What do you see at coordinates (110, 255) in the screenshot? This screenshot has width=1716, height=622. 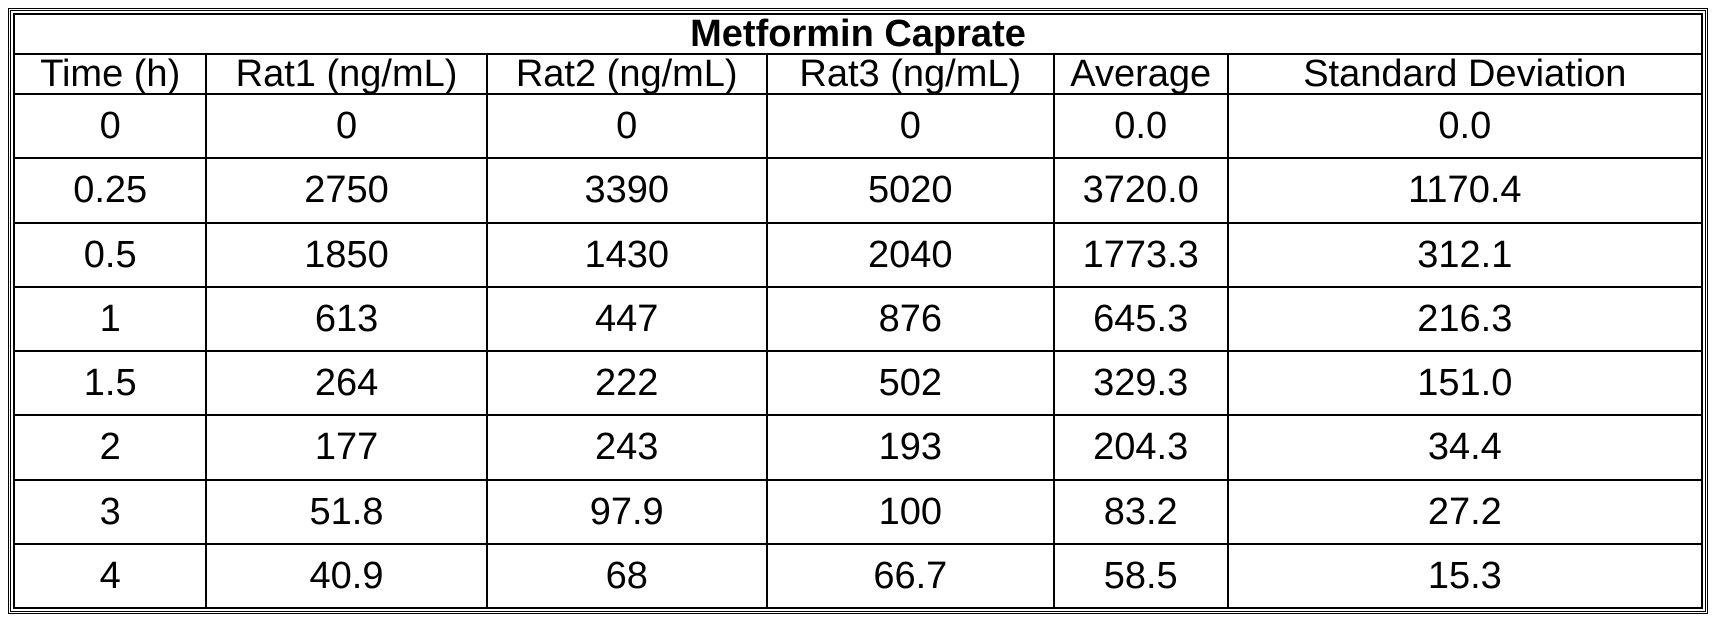 I see `cell-time: 0.5` at bounding box center [110, 255].